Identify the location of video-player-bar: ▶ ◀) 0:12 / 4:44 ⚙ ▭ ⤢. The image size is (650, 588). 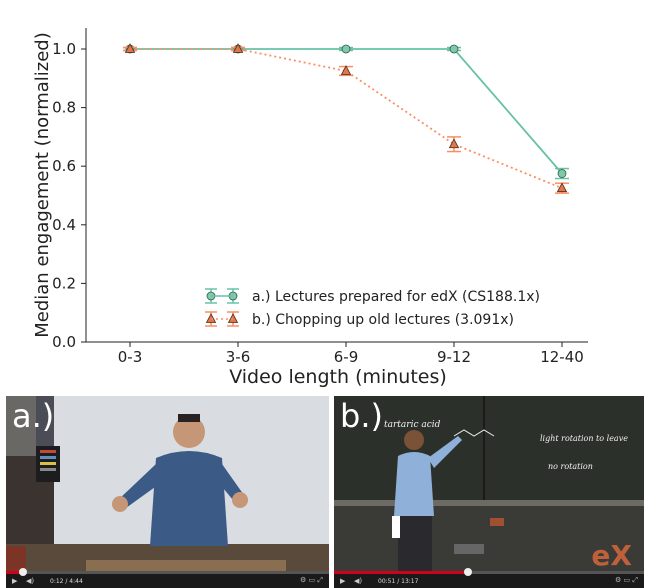
(167, 581).